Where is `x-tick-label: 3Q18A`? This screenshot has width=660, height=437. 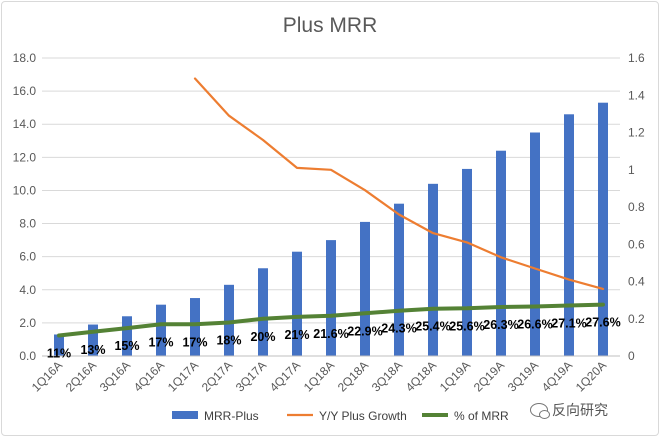
x-tick-label: 3Q18A is located at coordinates (387, 376).